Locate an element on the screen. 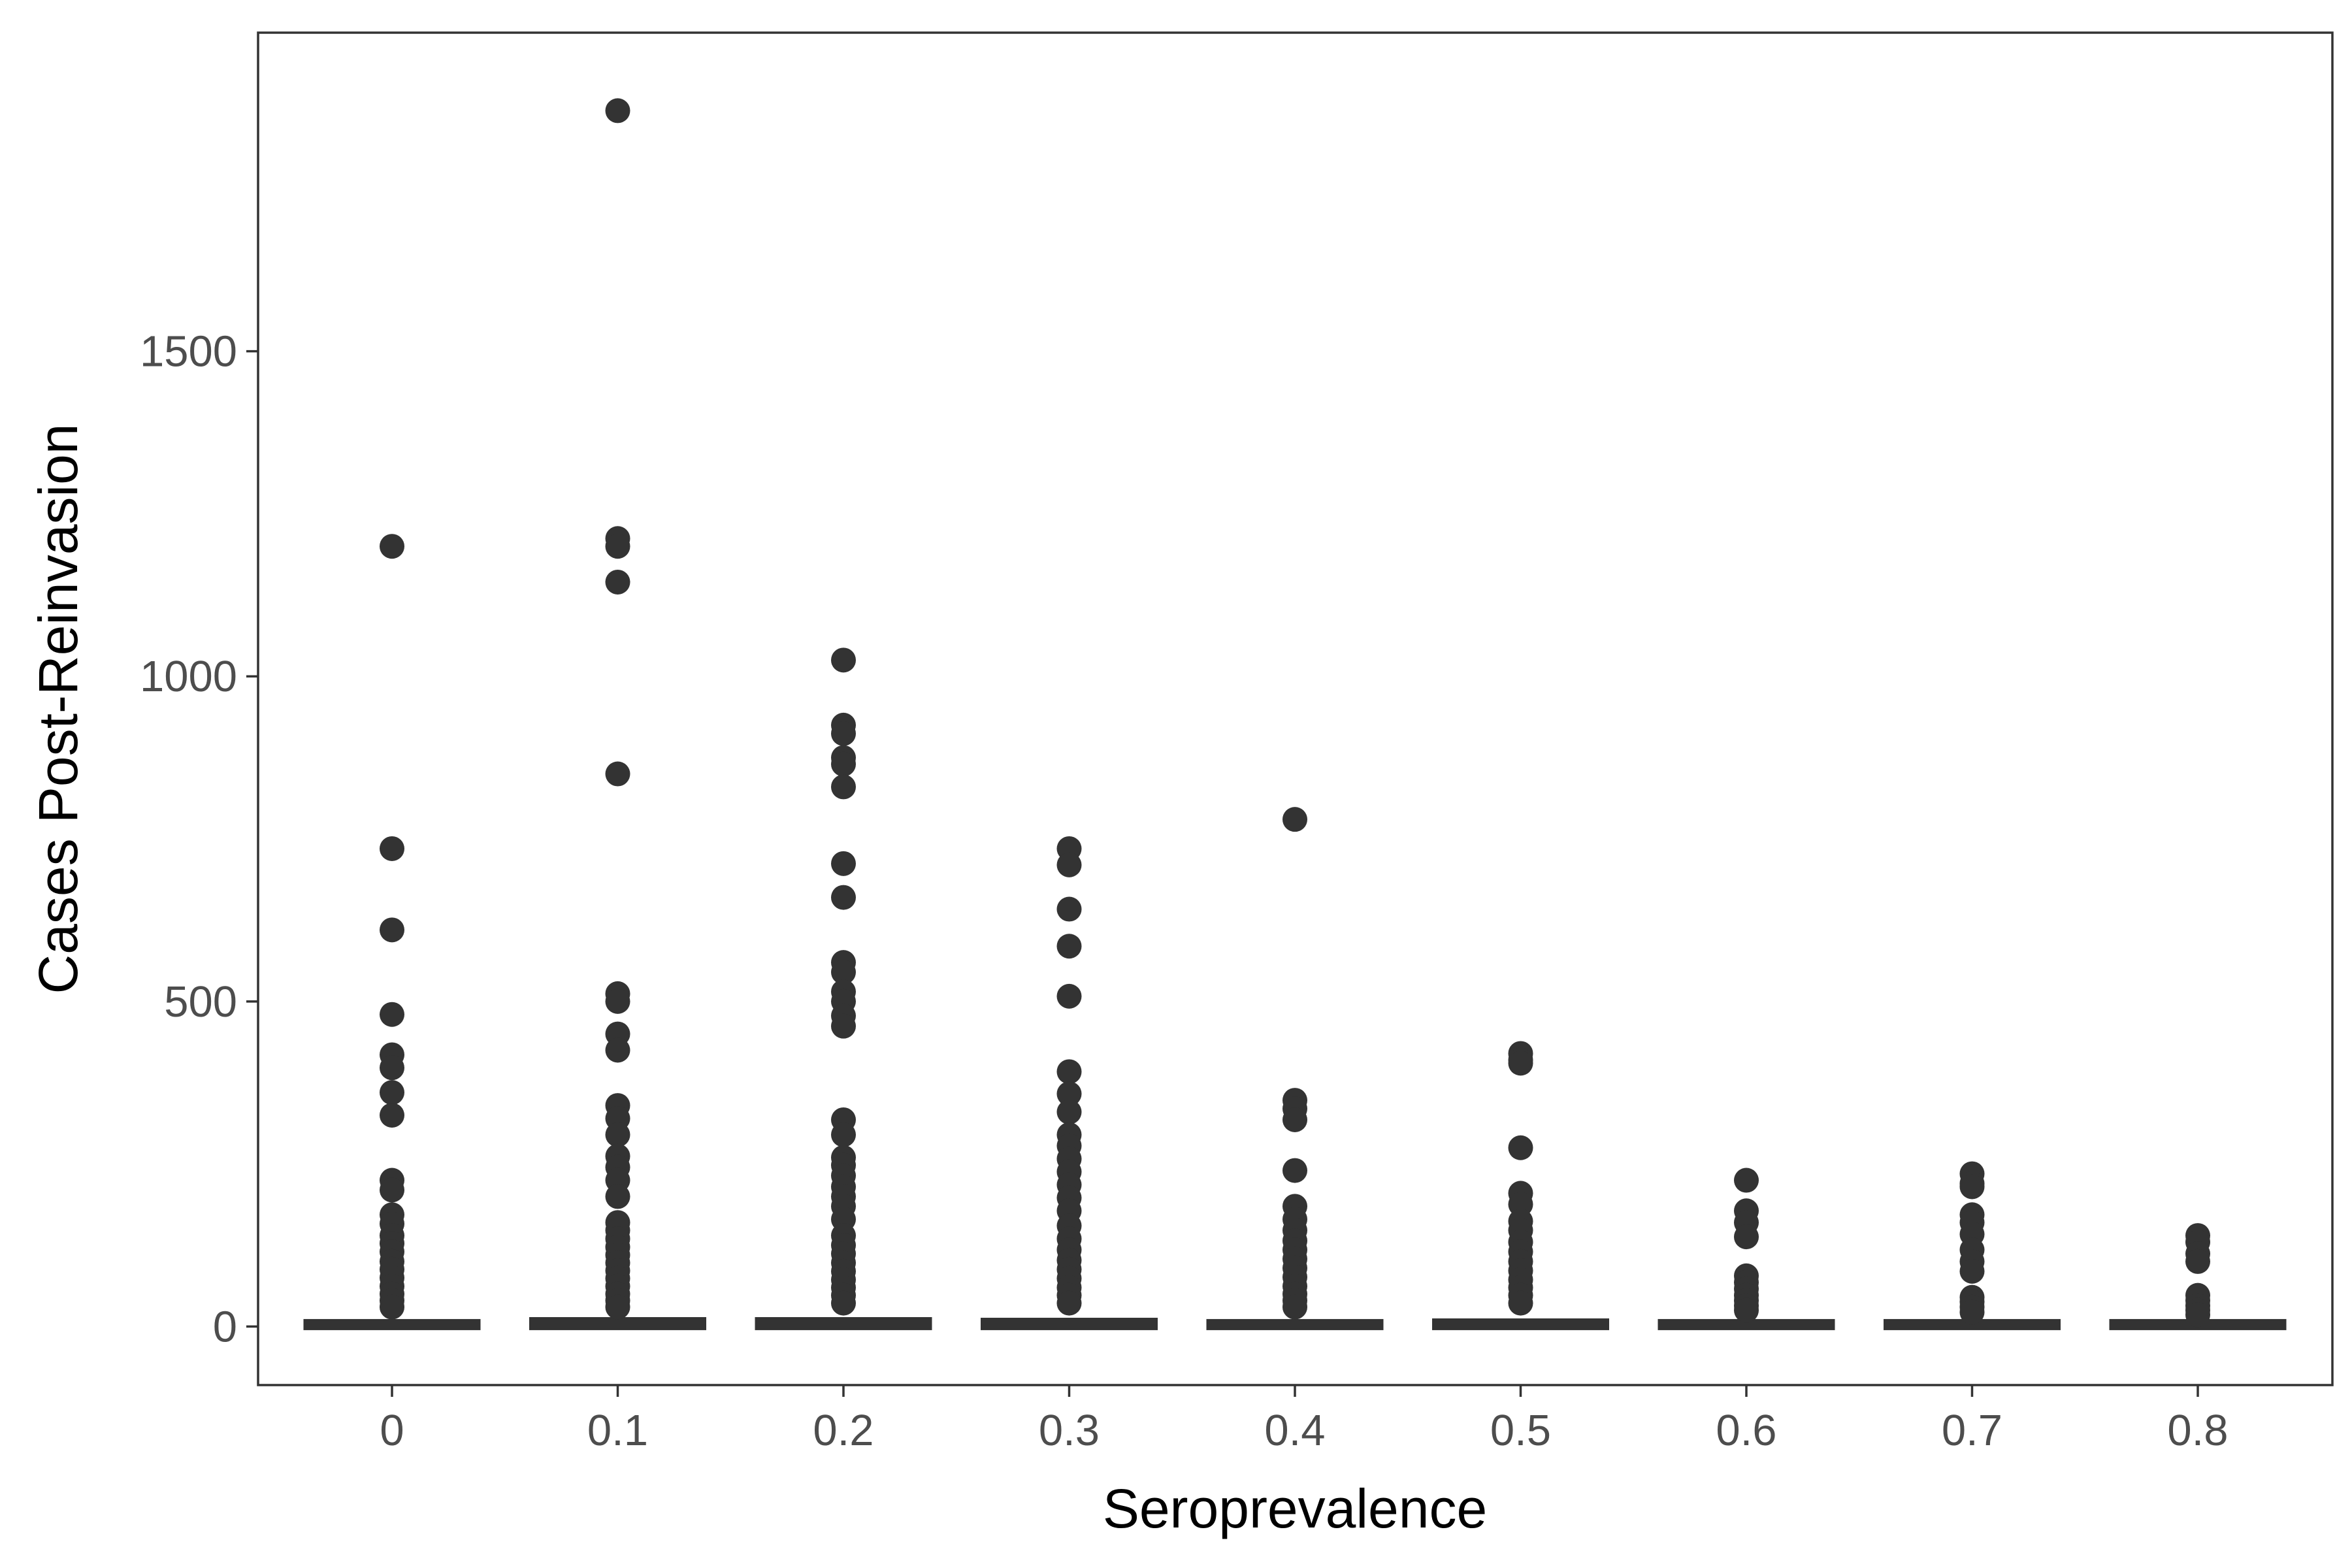  x-tick-label-0.8: 0.8 is located at coordinates (2197, 1430).